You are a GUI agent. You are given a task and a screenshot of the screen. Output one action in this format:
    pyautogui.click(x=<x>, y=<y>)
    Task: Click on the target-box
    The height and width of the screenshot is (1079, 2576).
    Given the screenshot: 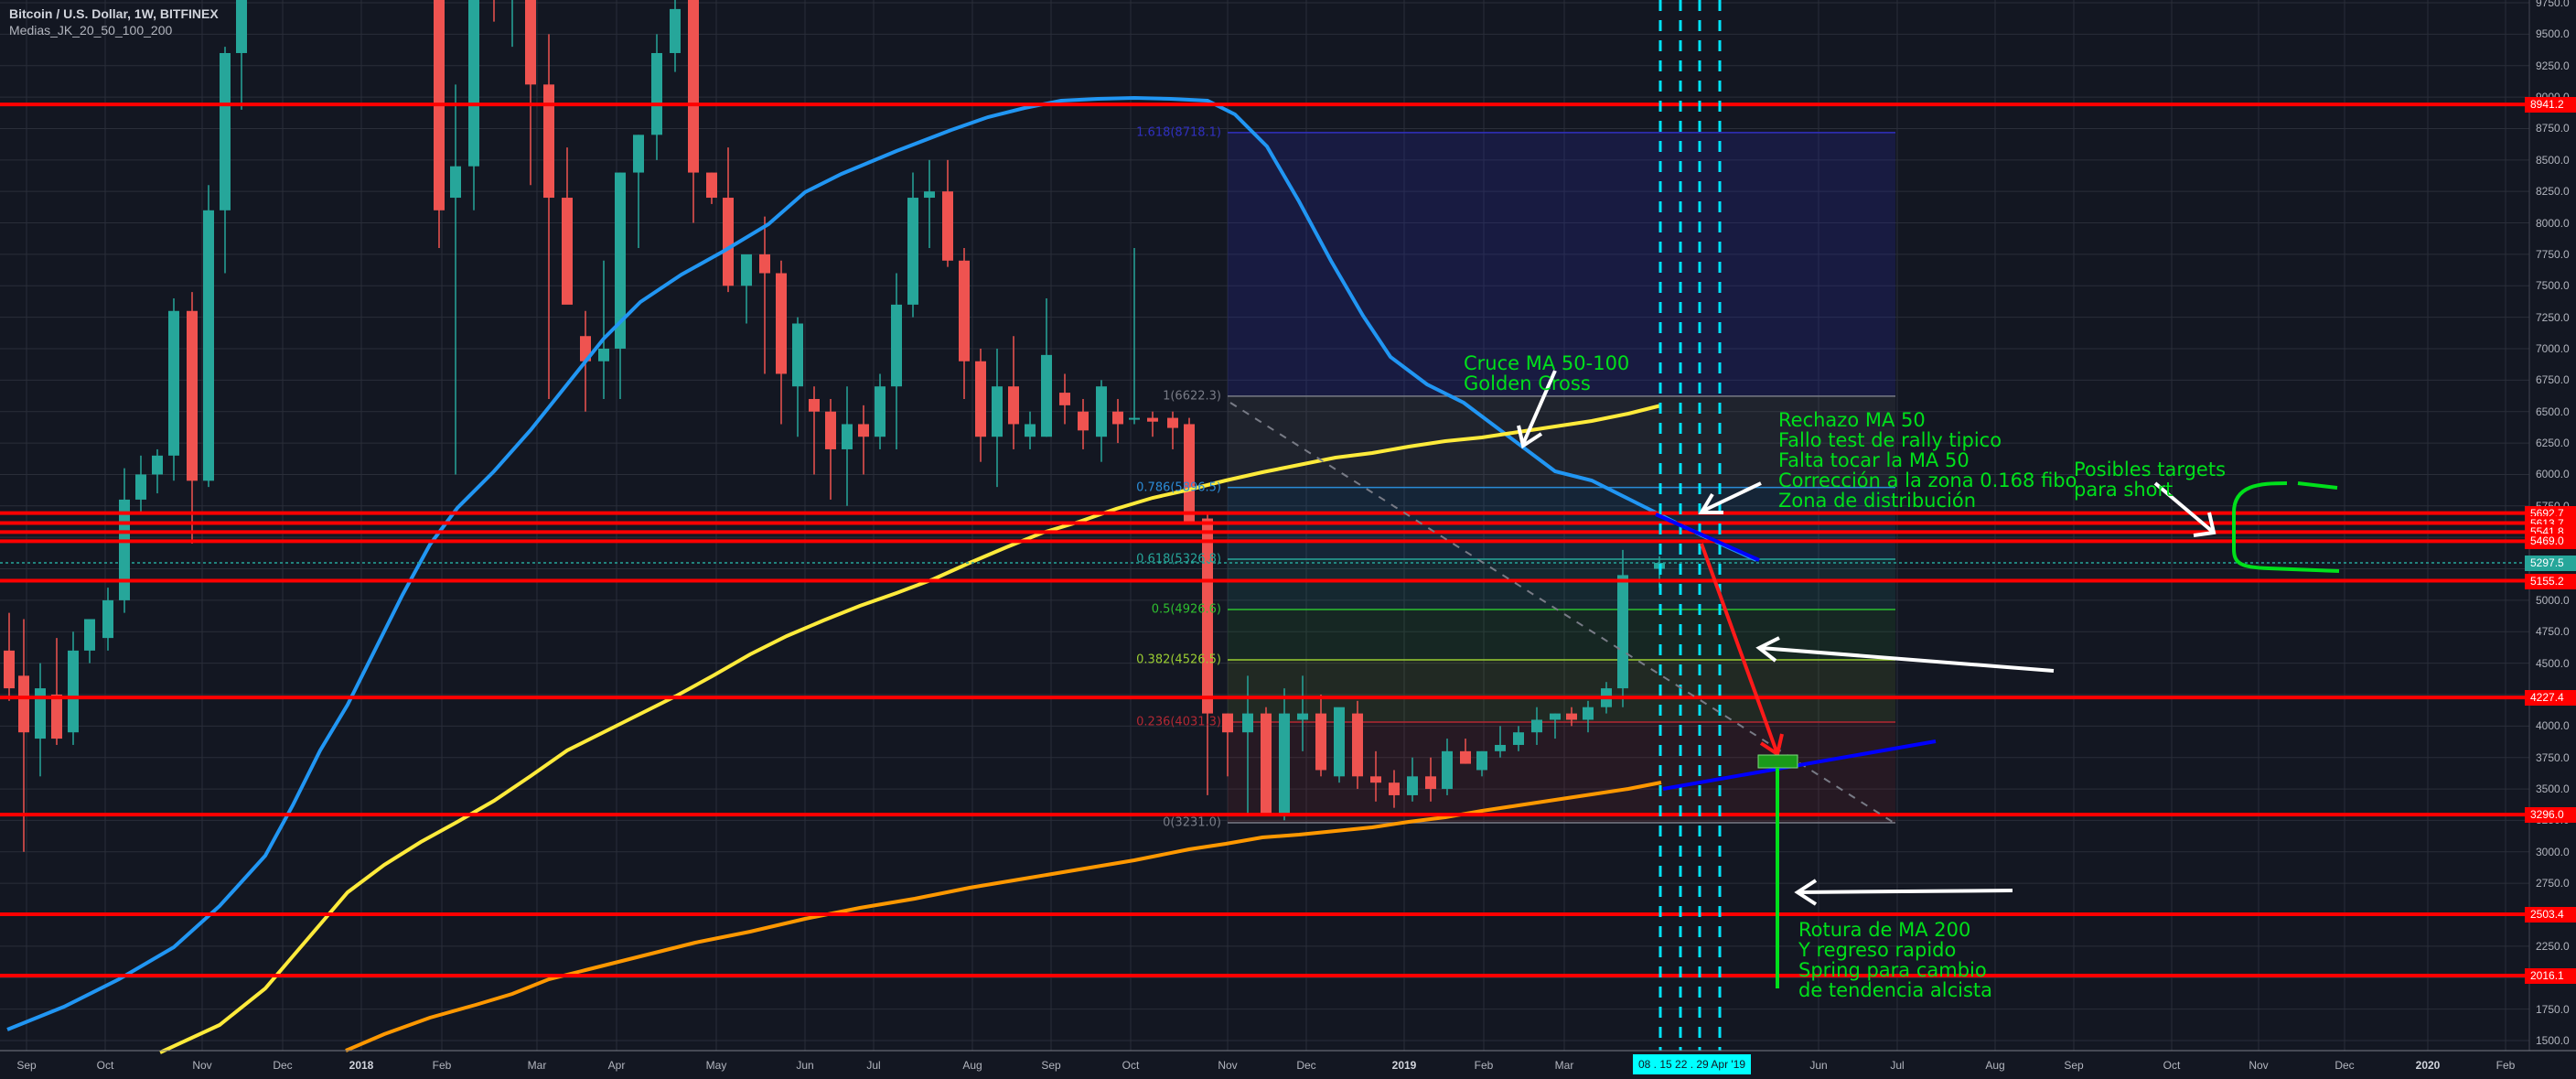 What is the action you would take?
    pyautogui.click(x=1778, y=761)
    